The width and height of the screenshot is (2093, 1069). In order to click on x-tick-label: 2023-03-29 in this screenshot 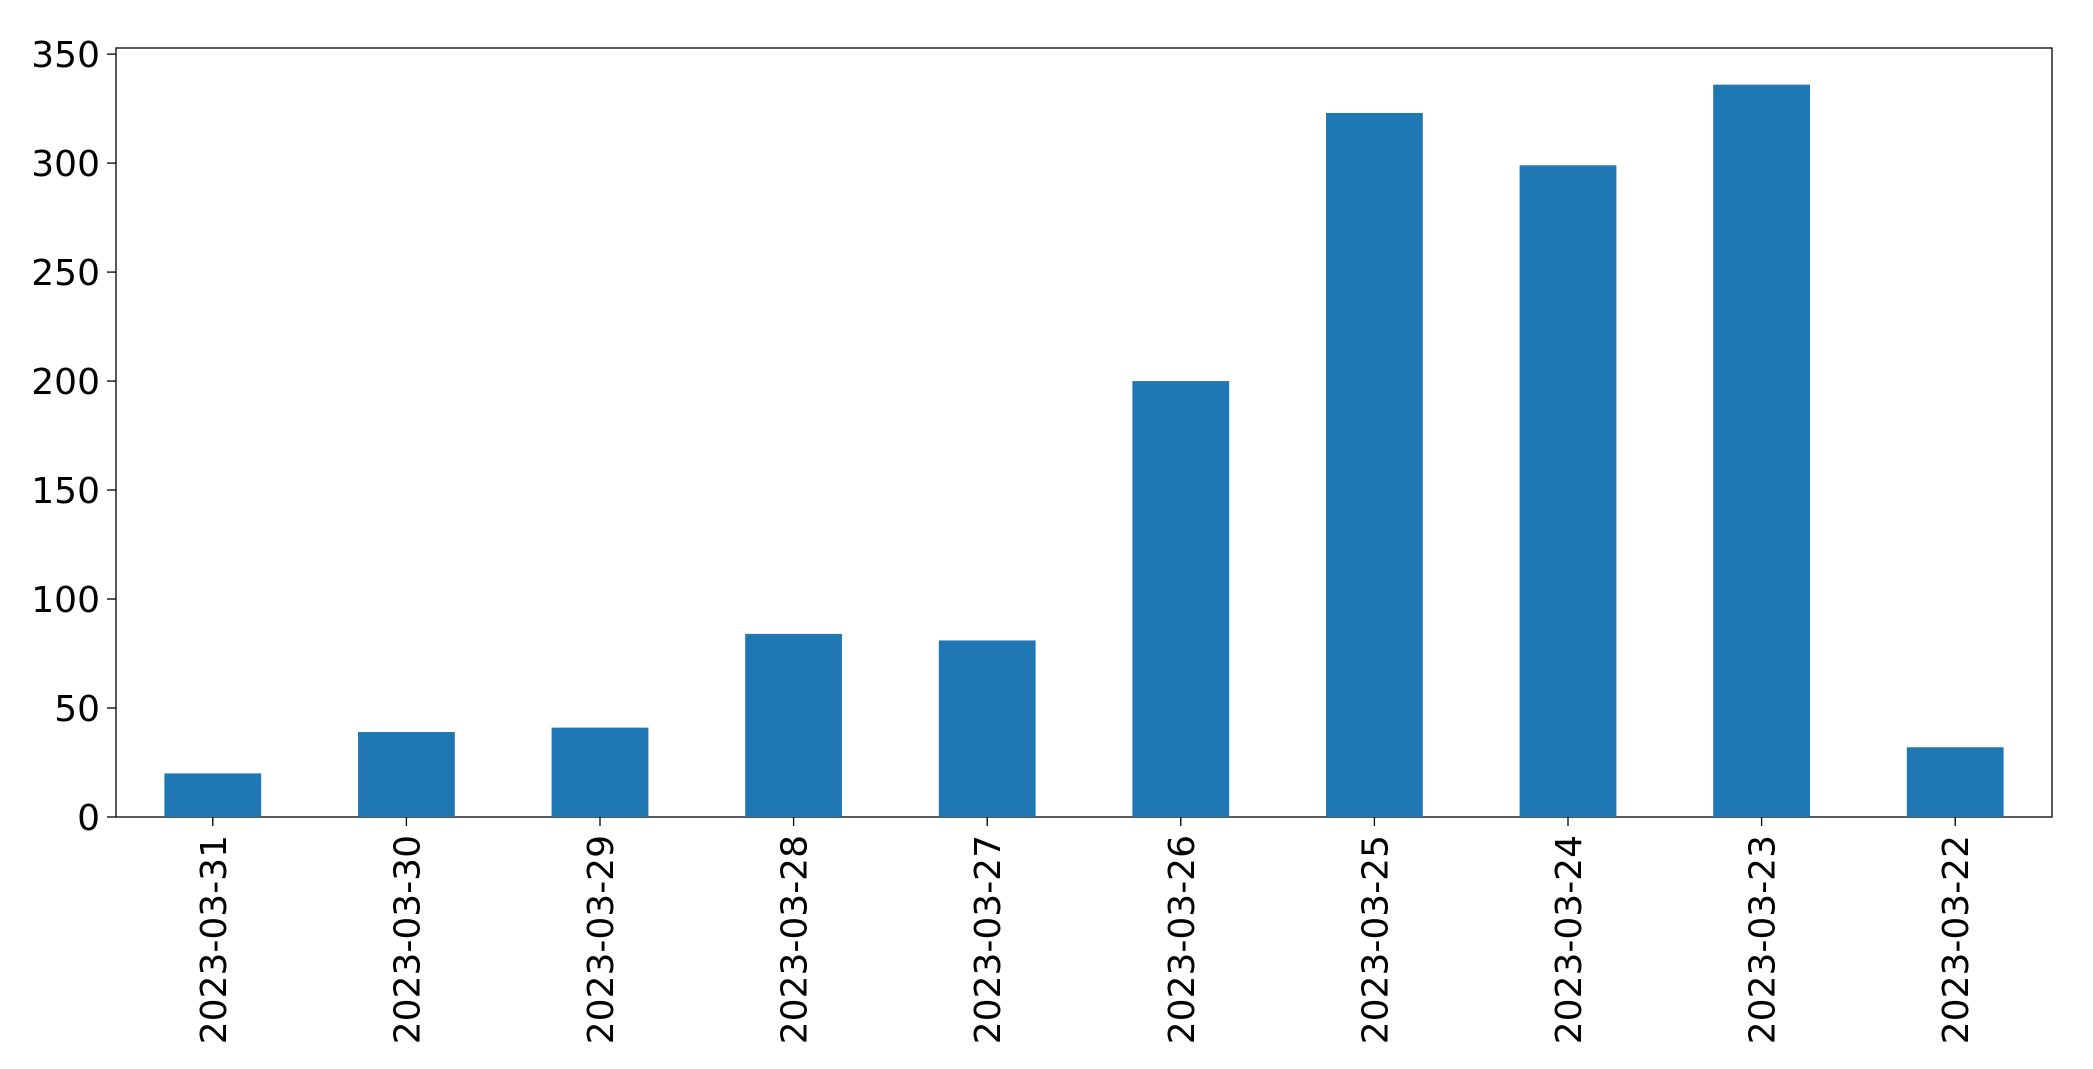, I will do `click(601, 939)`.